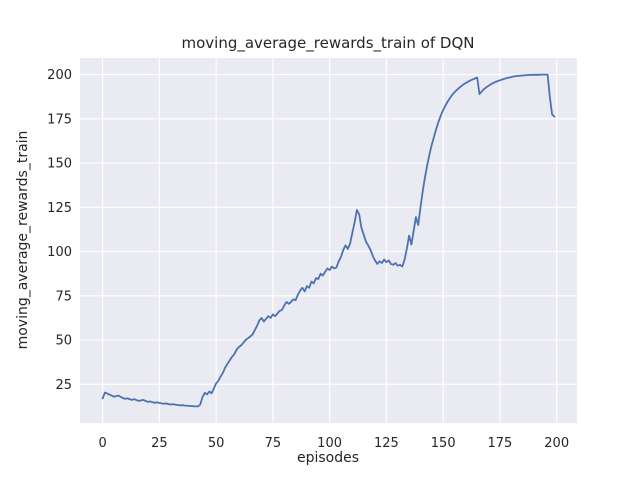  Describe the element at coordinates (499, 443) in the screenshot. I see `x-tick-label: 175` at that location.